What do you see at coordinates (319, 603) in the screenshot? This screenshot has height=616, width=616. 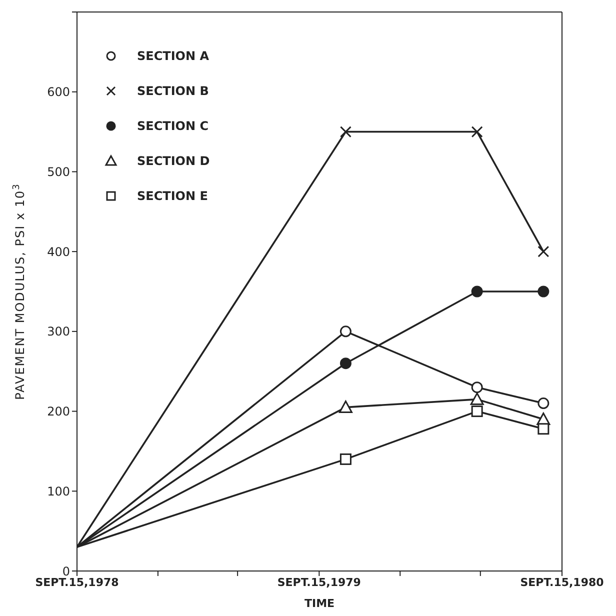 I see `x-axis-title: TIME` at bounding box center [319, 603].